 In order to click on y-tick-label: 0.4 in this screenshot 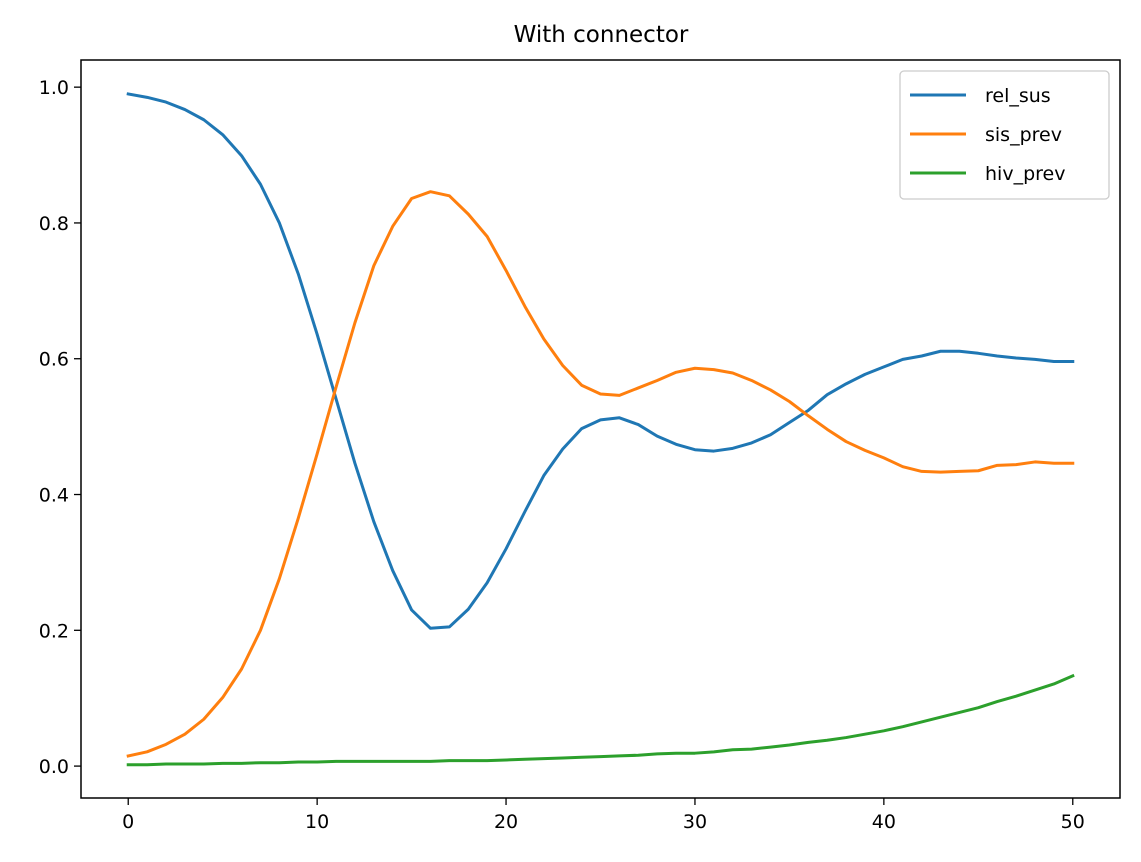, I will do `click(54, 496)`.